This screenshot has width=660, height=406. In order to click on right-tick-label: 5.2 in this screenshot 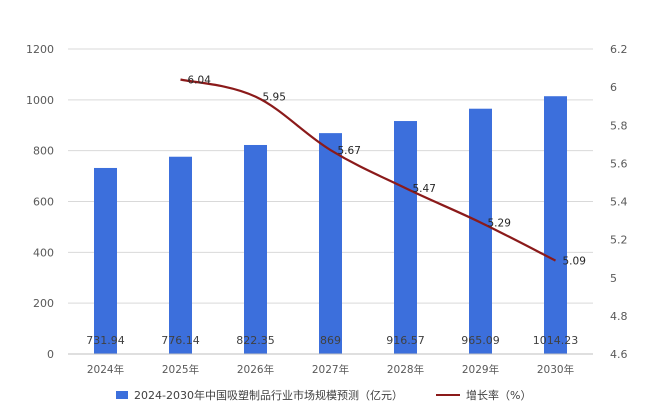, I will do `click(619, 240)`.